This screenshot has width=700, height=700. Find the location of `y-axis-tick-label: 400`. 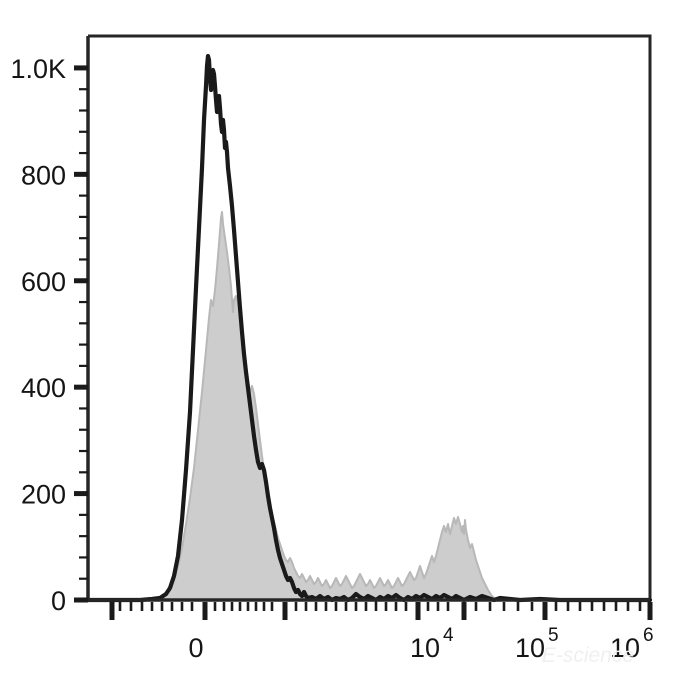

y-axis-tick-label: 400 is located at coordinates (43, 388).